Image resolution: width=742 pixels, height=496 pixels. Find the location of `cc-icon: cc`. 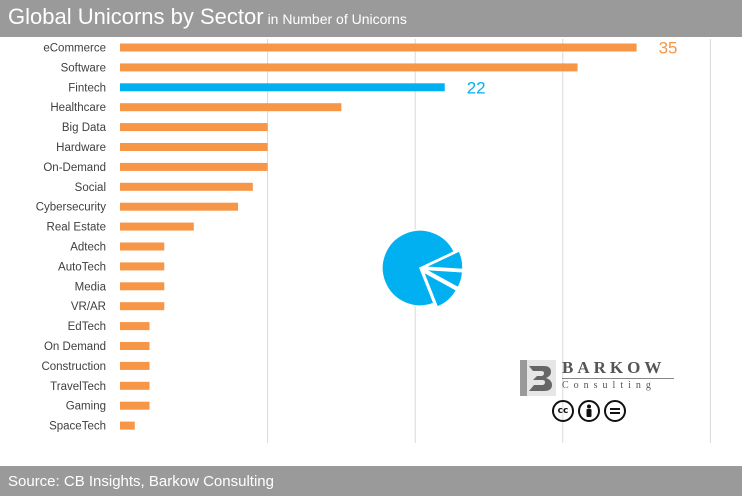

cc-icon: cc is located at coordinates (563, 411).